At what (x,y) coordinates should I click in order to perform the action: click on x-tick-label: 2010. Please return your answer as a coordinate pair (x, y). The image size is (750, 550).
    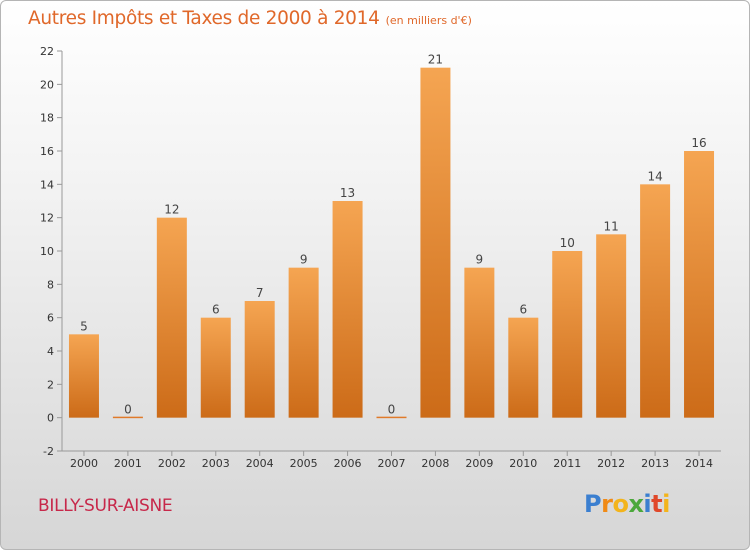
    Looking at the image, I should click on (523, 463).